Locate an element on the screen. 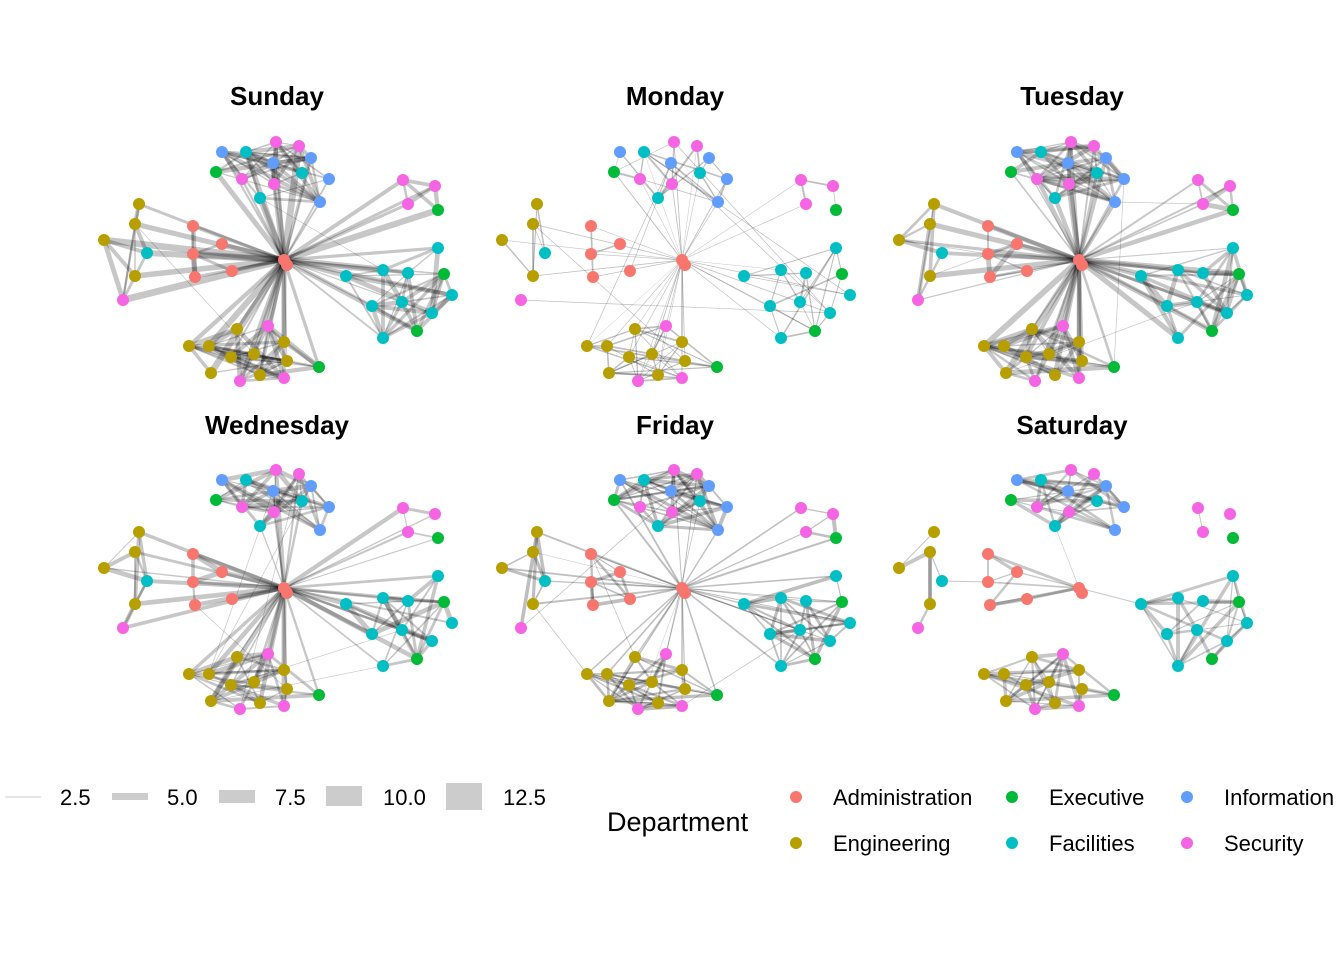  nodes is located at coordinates (1073, 261).